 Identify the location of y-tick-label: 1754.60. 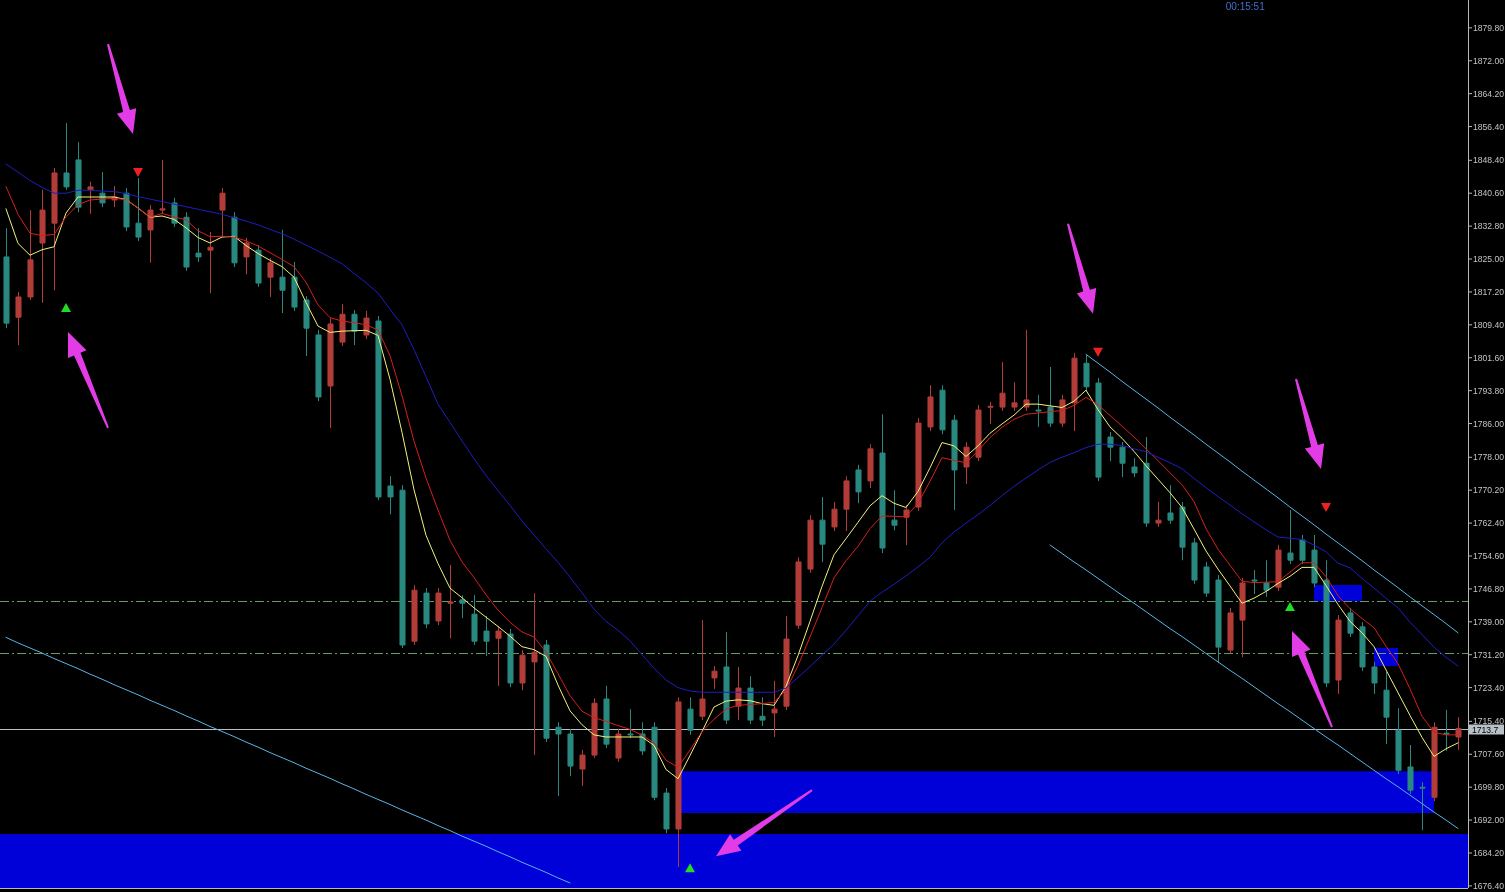
(1489, 556).